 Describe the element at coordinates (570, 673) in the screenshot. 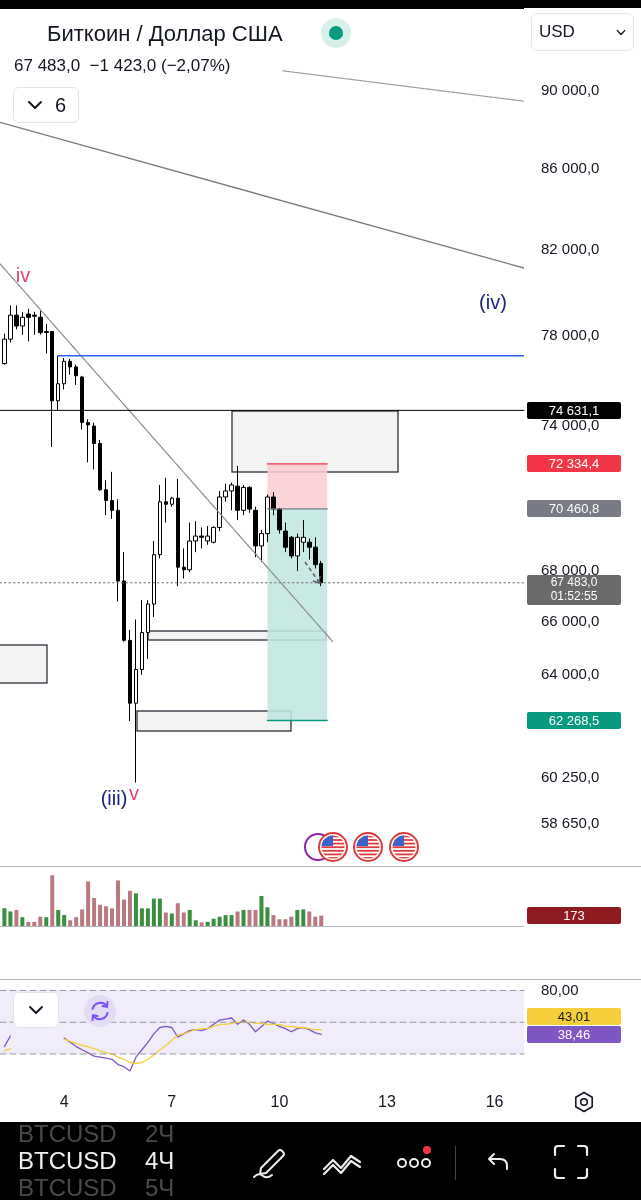

I see `y-tick-label: 64 000,0` at that location.